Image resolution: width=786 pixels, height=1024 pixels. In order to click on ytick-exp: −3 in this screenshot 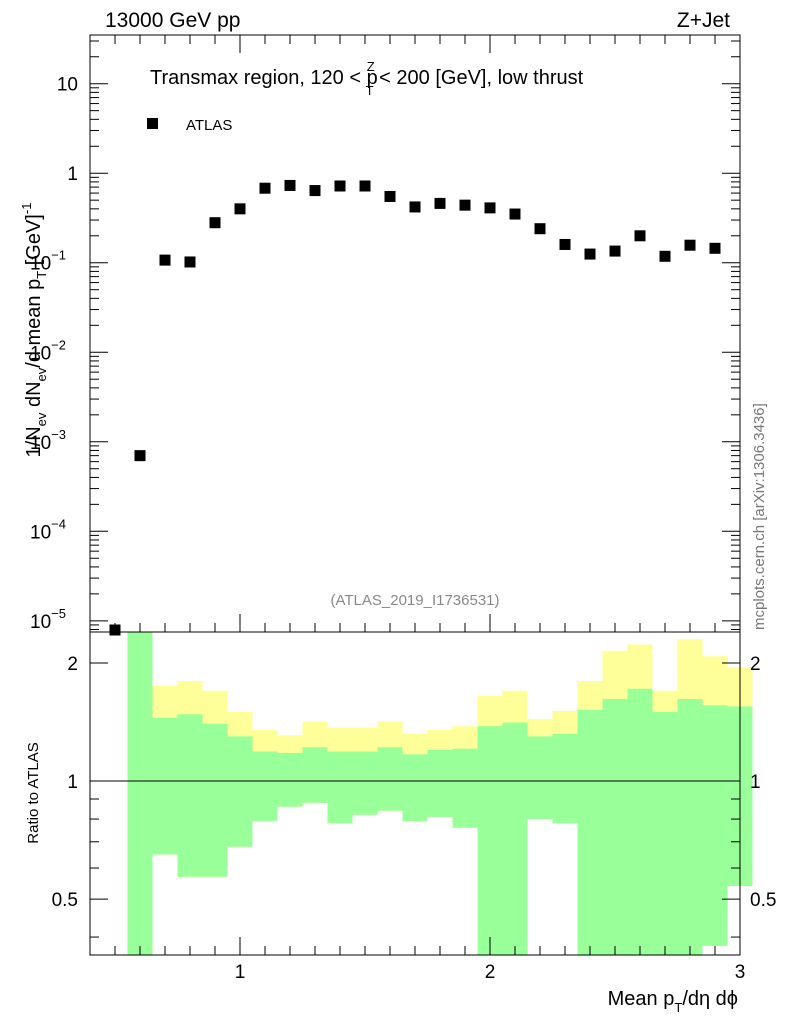, I will do `click(58, 434)`.